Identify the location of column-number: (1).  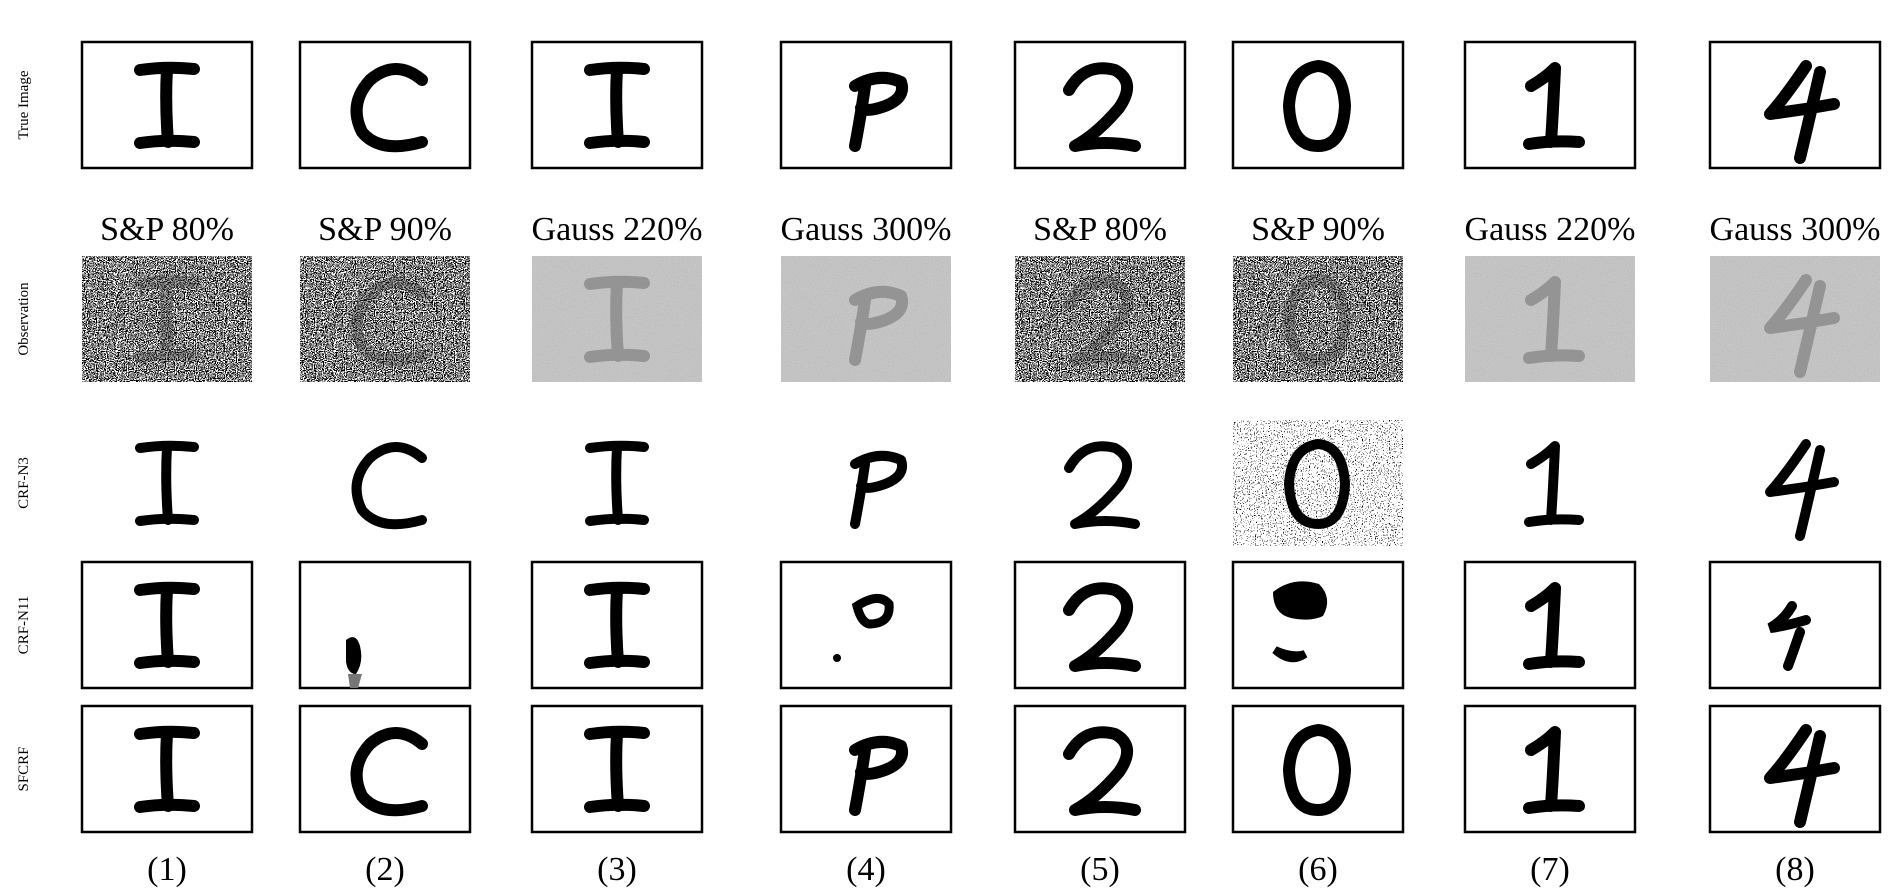
(167, 869).